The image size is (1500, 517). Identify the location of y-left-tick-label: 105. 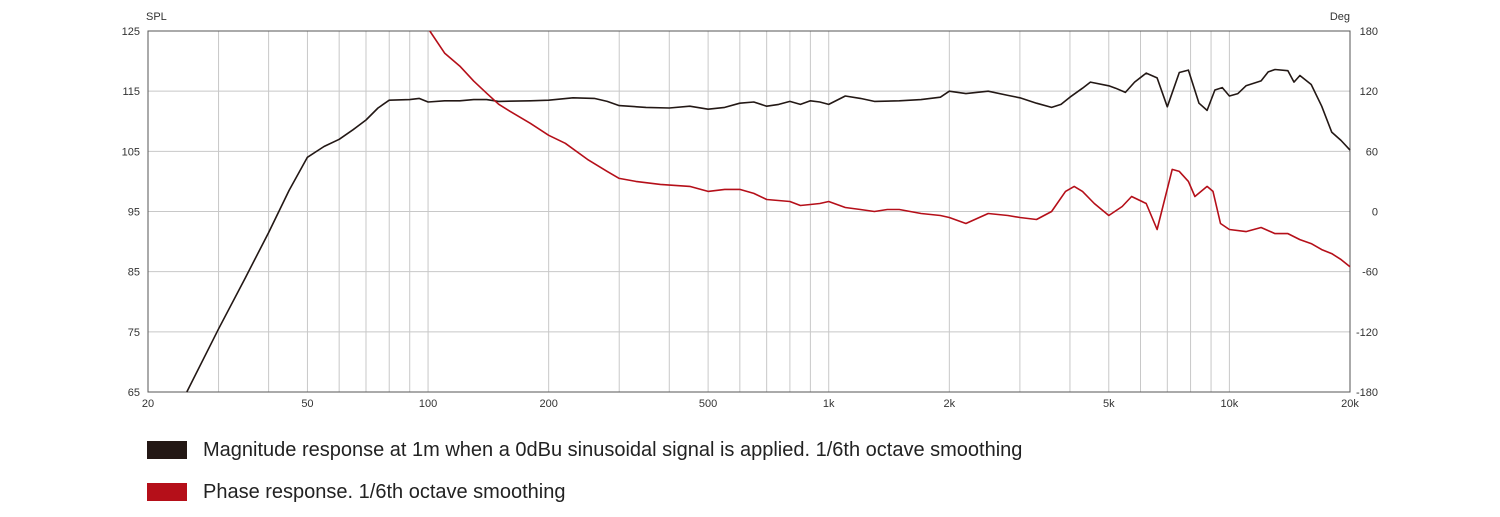
(131, 152).